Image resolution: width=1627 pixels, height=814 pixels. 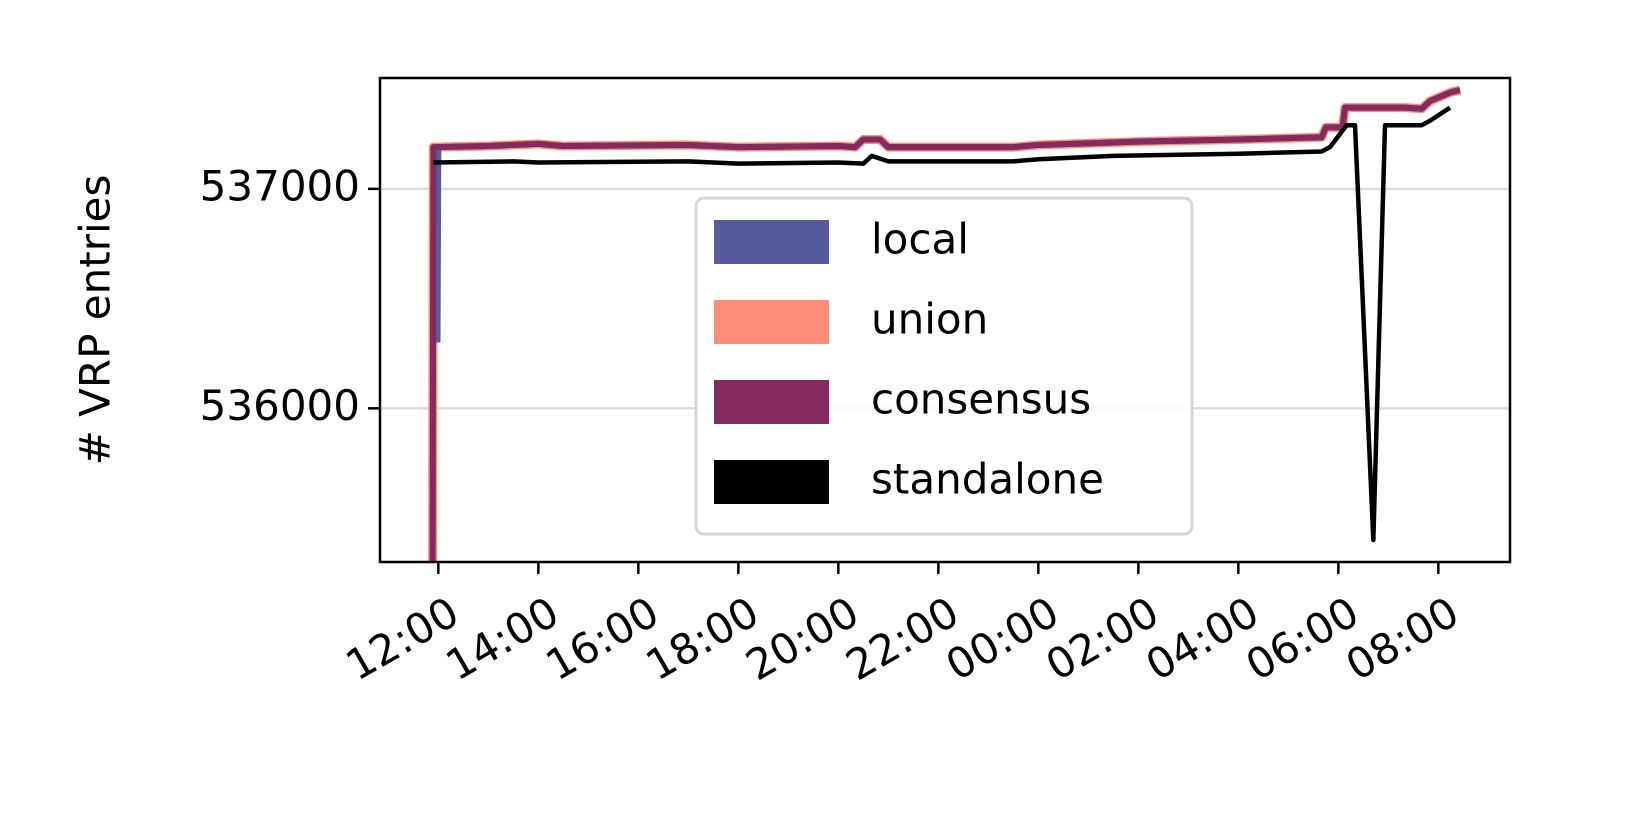 I want to click on x-tick-label: 22:00, so click(x=902, y=638).